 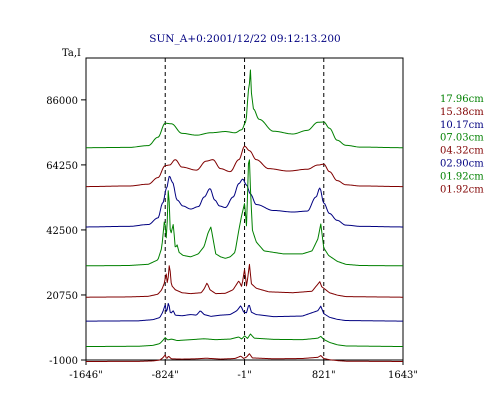 I want to click on y-axis: 86000 64250 42500 20750 -1000, so click(x=66, y=231).